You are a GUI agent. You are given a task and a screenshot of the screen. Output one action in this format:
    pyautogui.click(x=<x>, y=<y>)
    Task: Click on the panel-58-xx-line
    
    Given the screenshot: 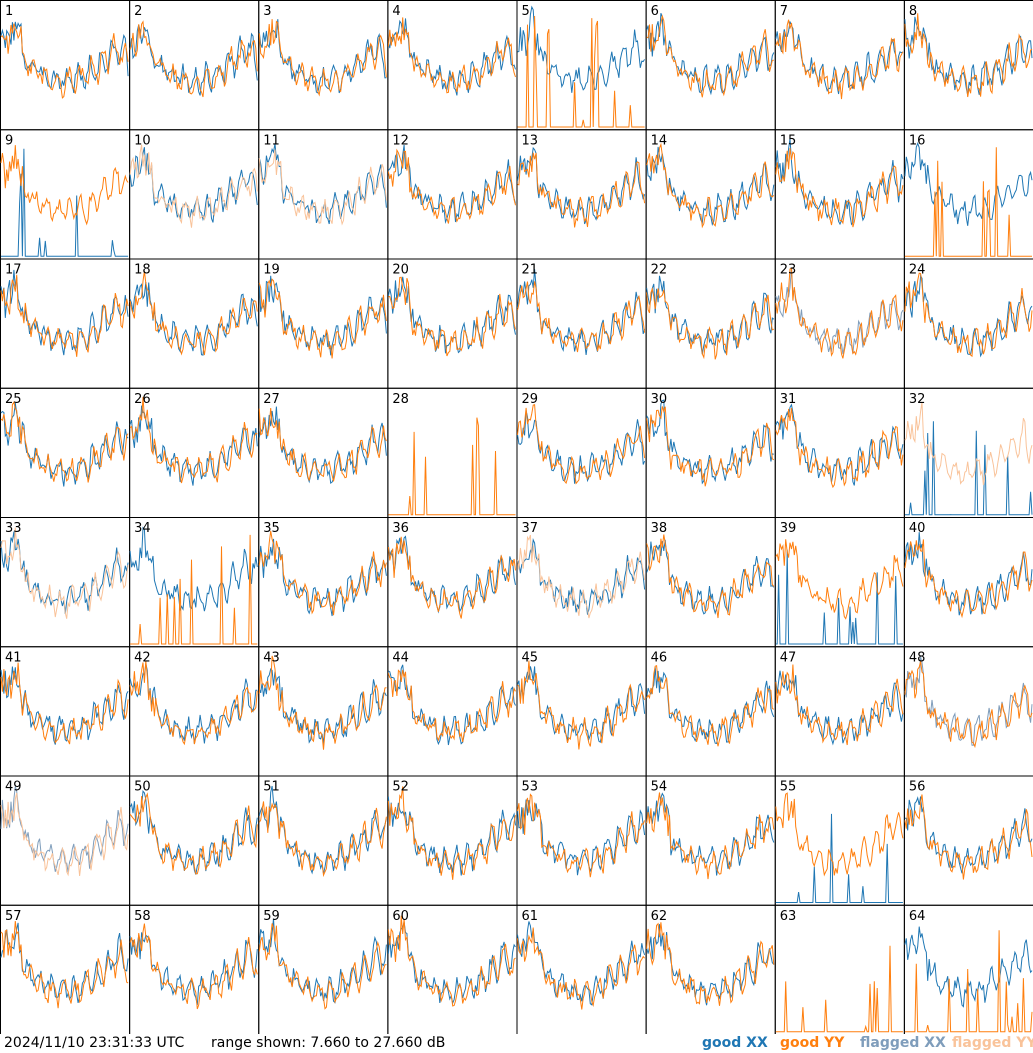 What is the action you would take?
    pyautogui.click(x=193, y=969)
    